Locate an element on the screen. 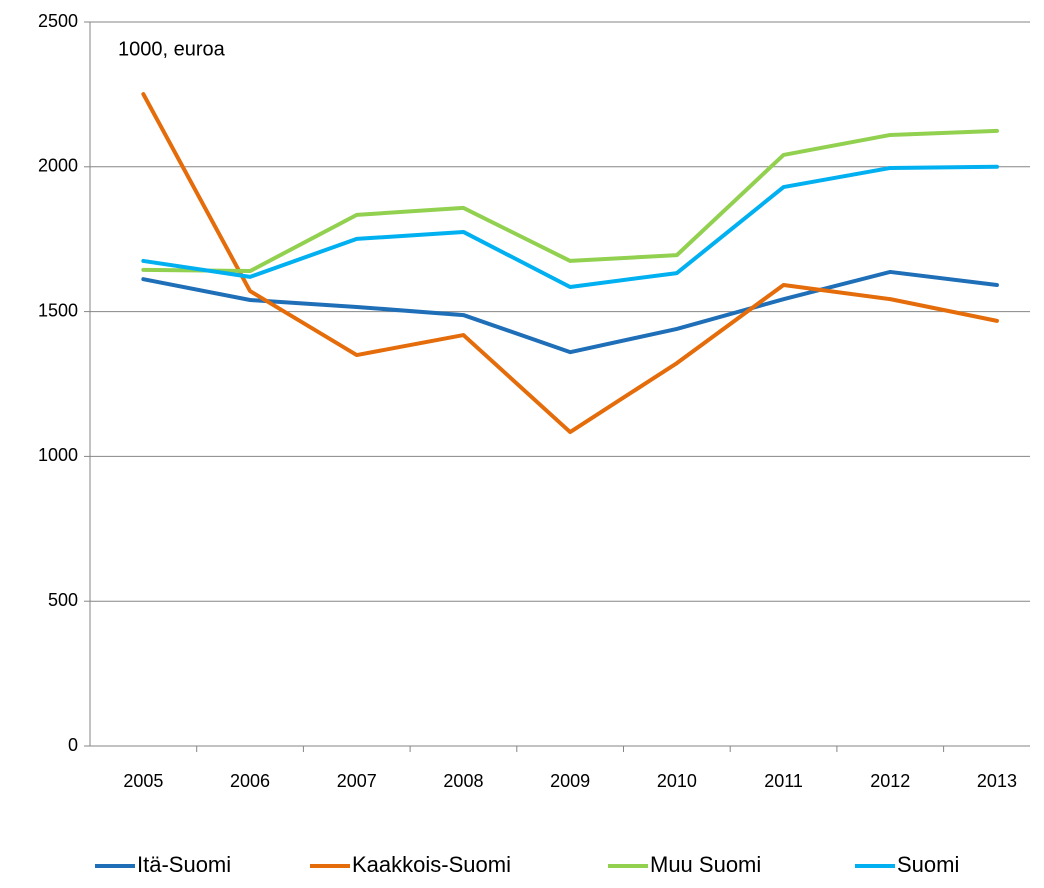 The width and height of the screenshot is (1044, 888). x-tick-label: 2009 is located at coordinates (570, 781).